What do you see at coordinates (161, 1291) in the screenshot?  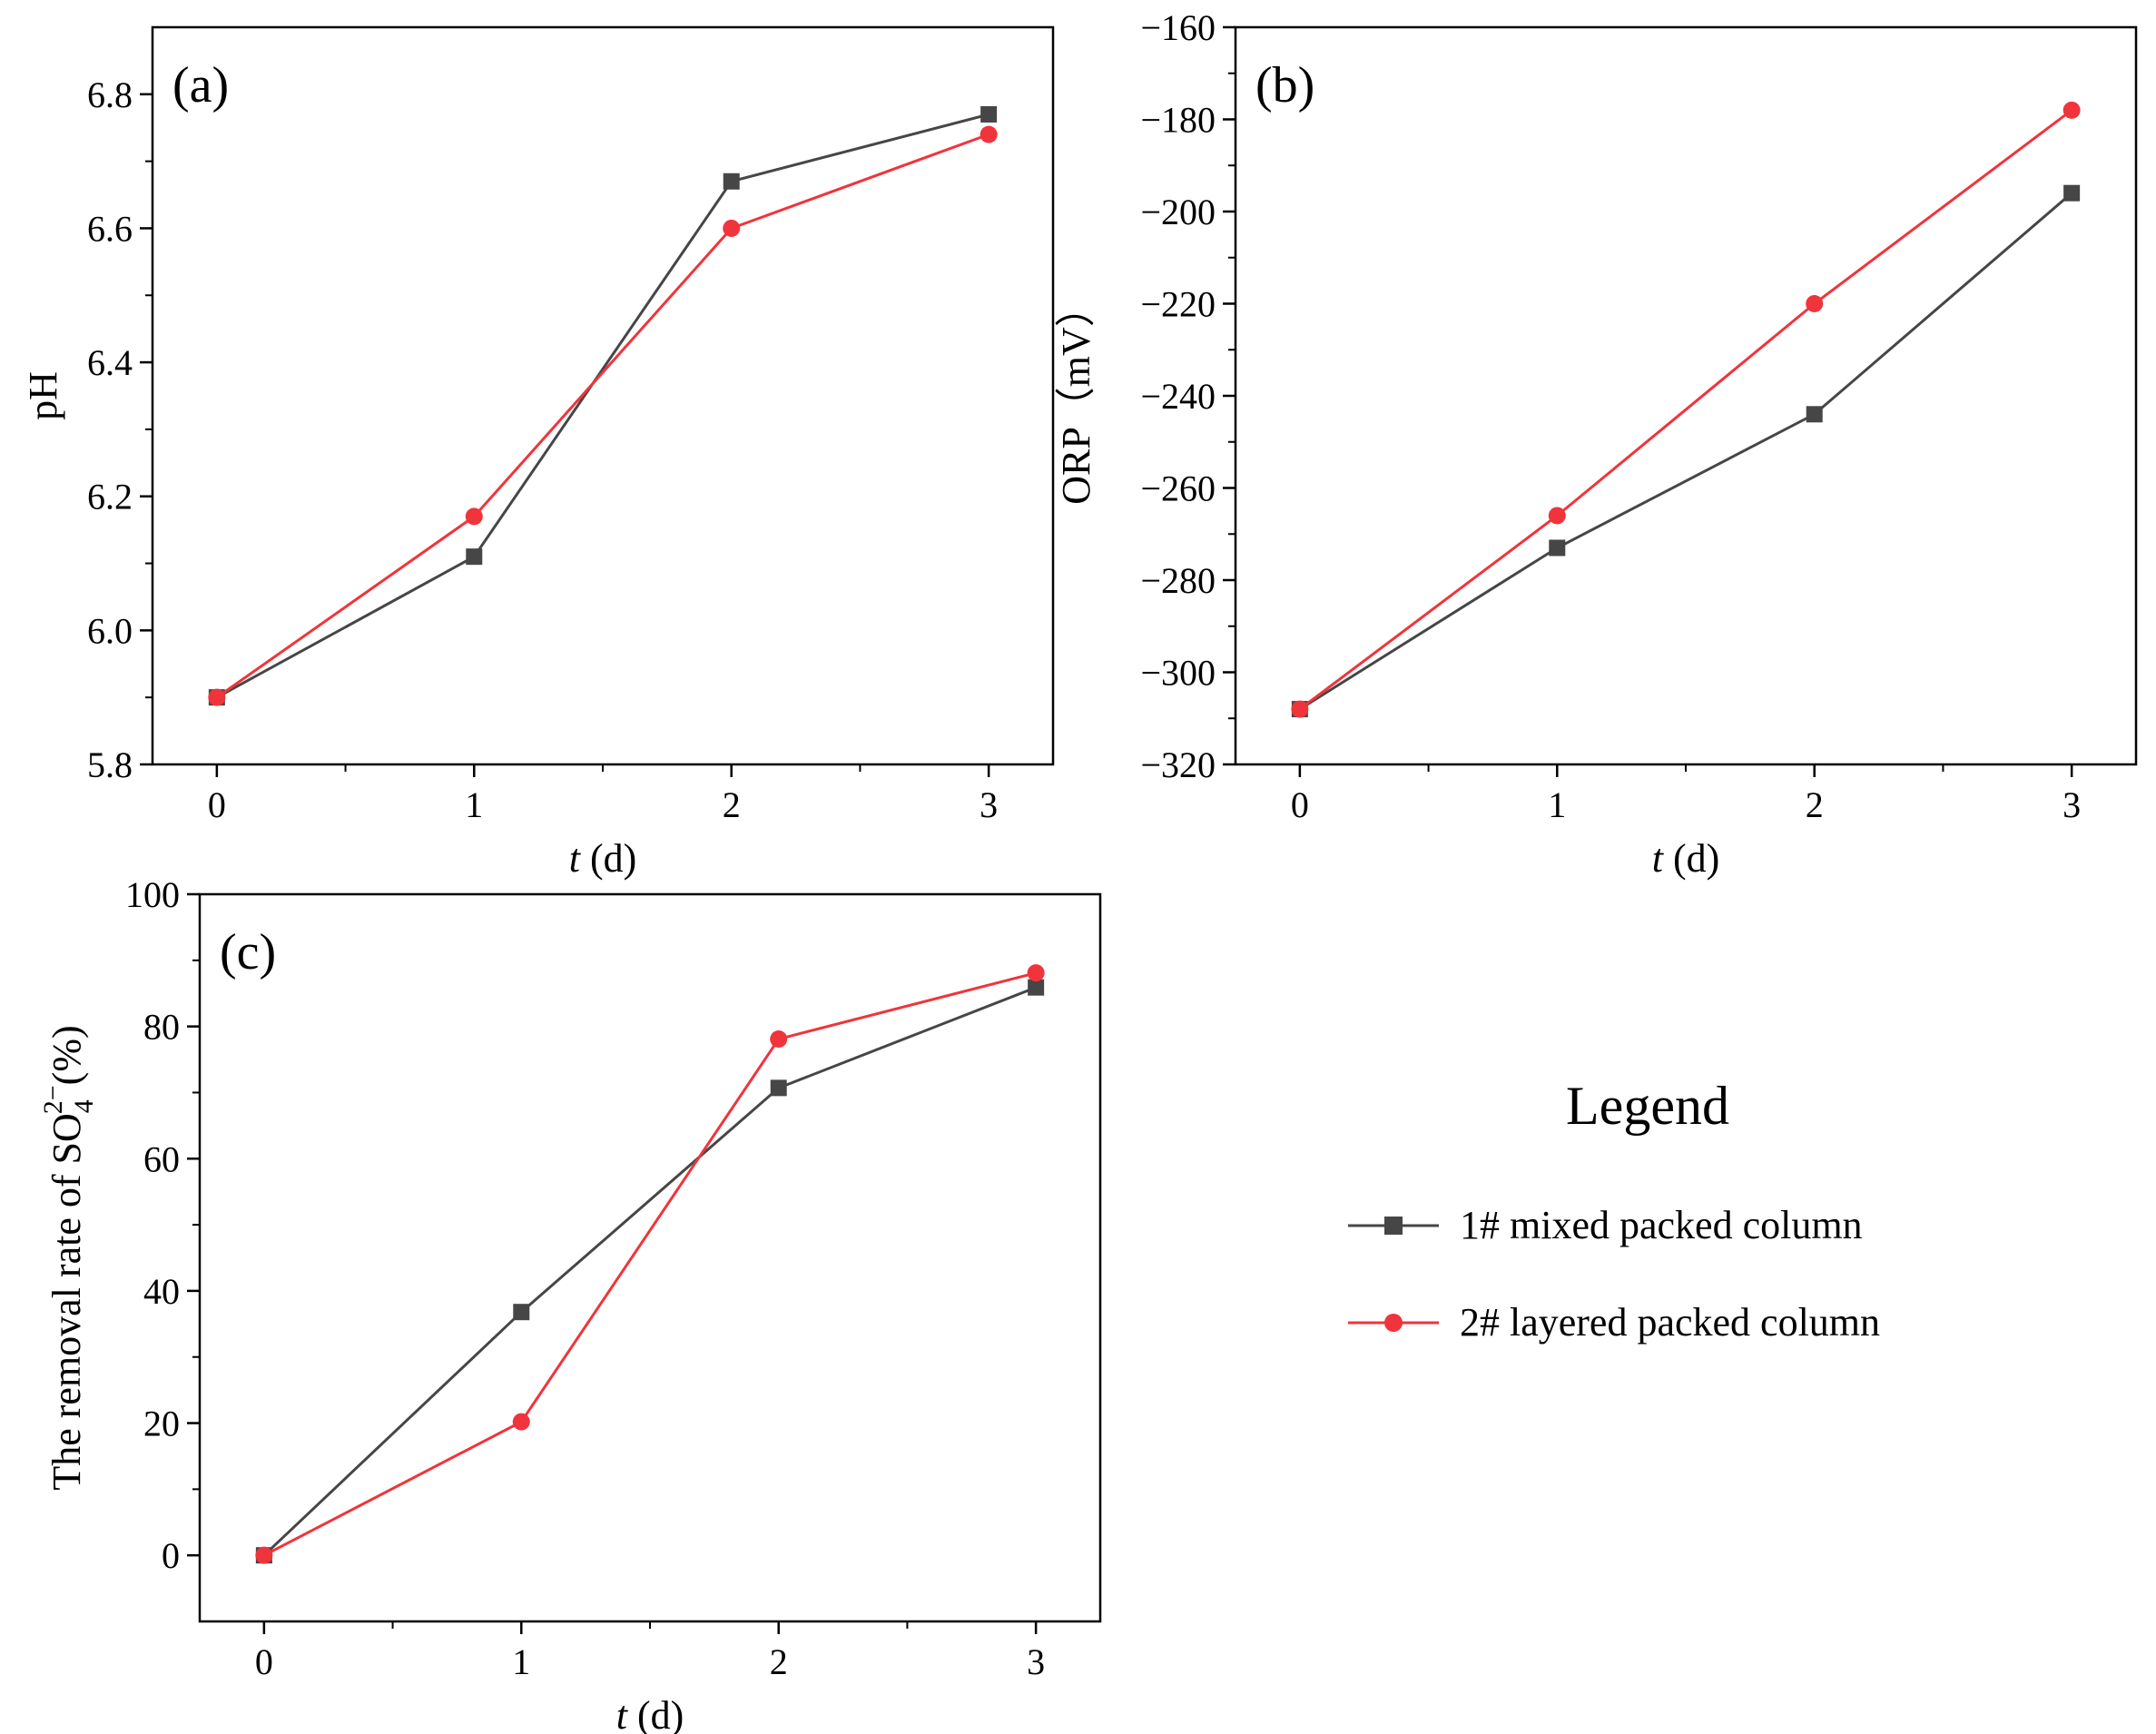 I see `y-tick-label: 40` at bounding box center [161, 1291].